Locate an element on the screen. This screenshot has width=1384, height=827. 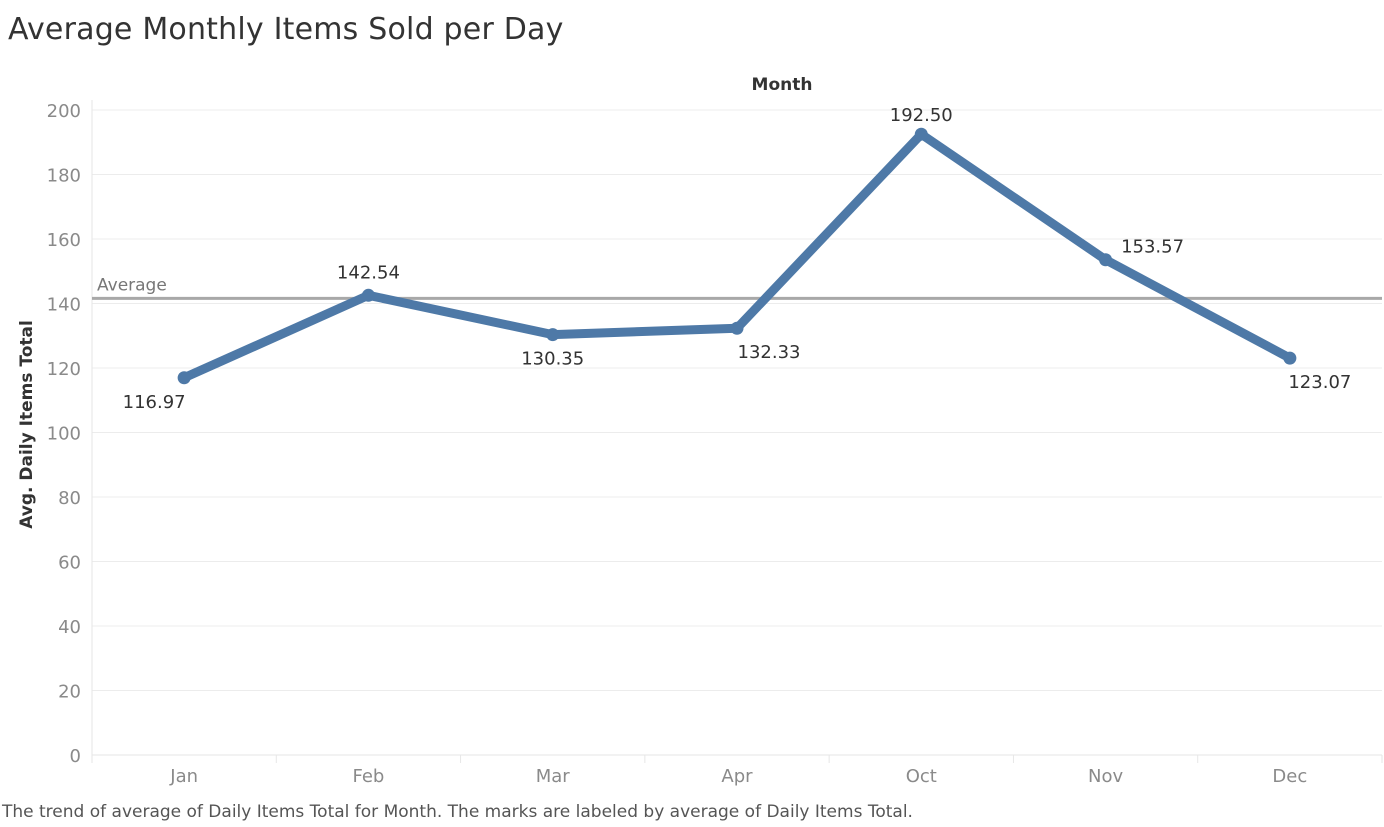
data-point-nov is located at coordinates (1106, 260).